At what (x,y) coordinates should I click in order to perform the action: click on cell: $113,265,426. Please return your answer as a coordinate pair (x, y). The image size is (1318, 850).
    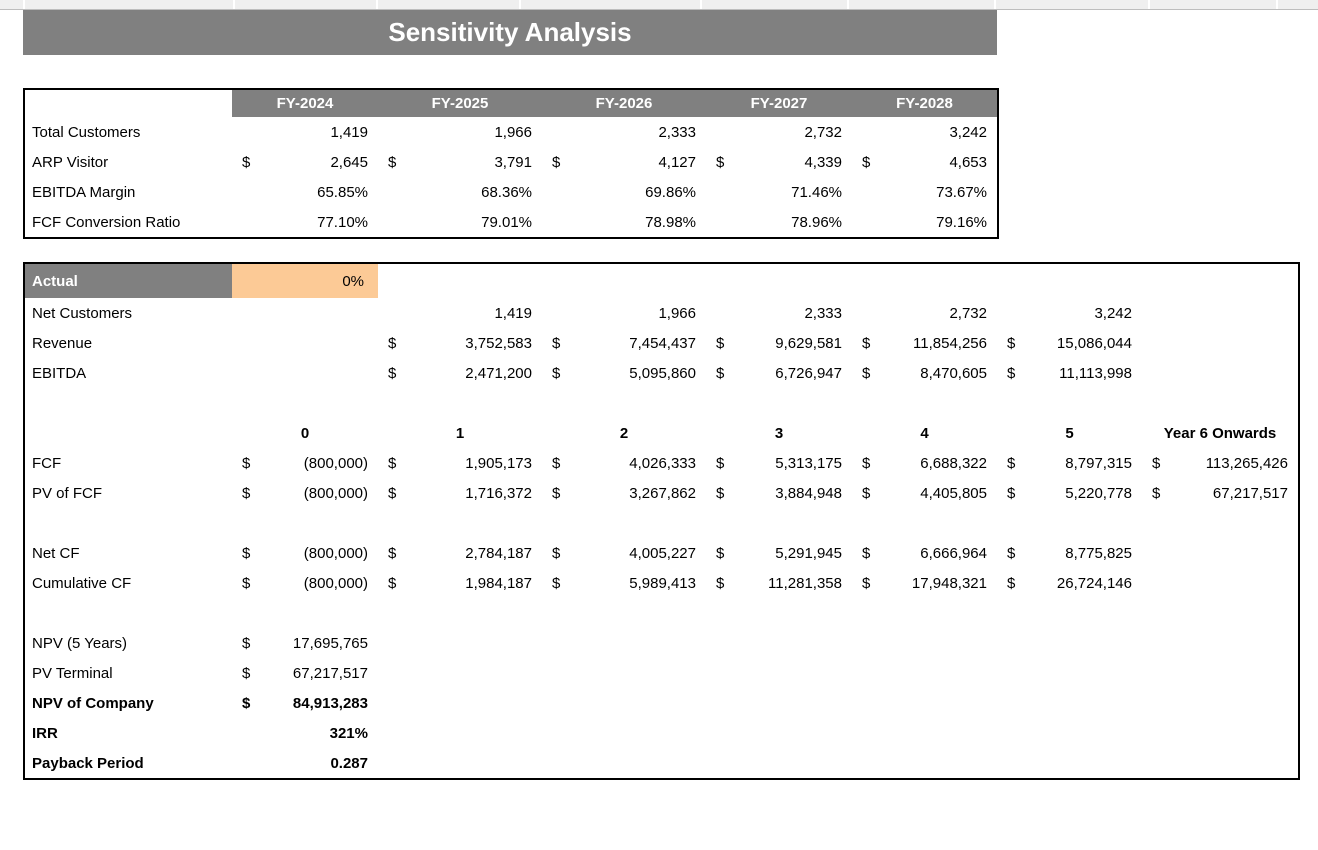
    Looking at the image, I should click on (1220, 463).